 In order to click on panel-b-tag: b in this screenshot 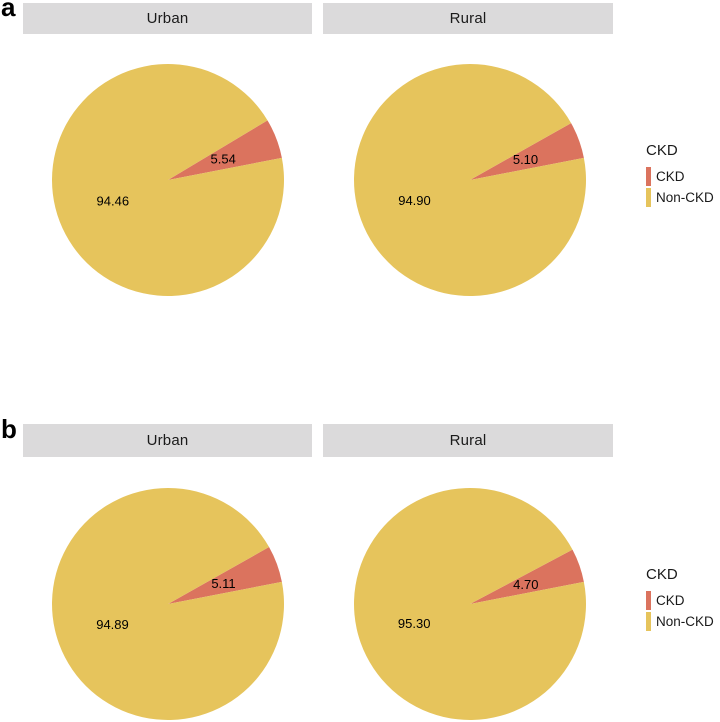, I will do `click(9, 429)`.